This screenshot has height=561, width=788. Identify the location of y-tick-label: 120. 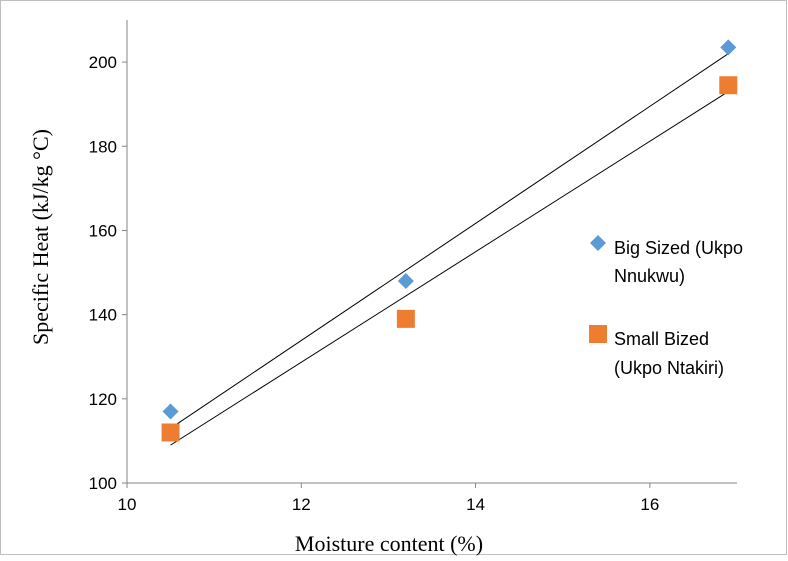
(103, 399).